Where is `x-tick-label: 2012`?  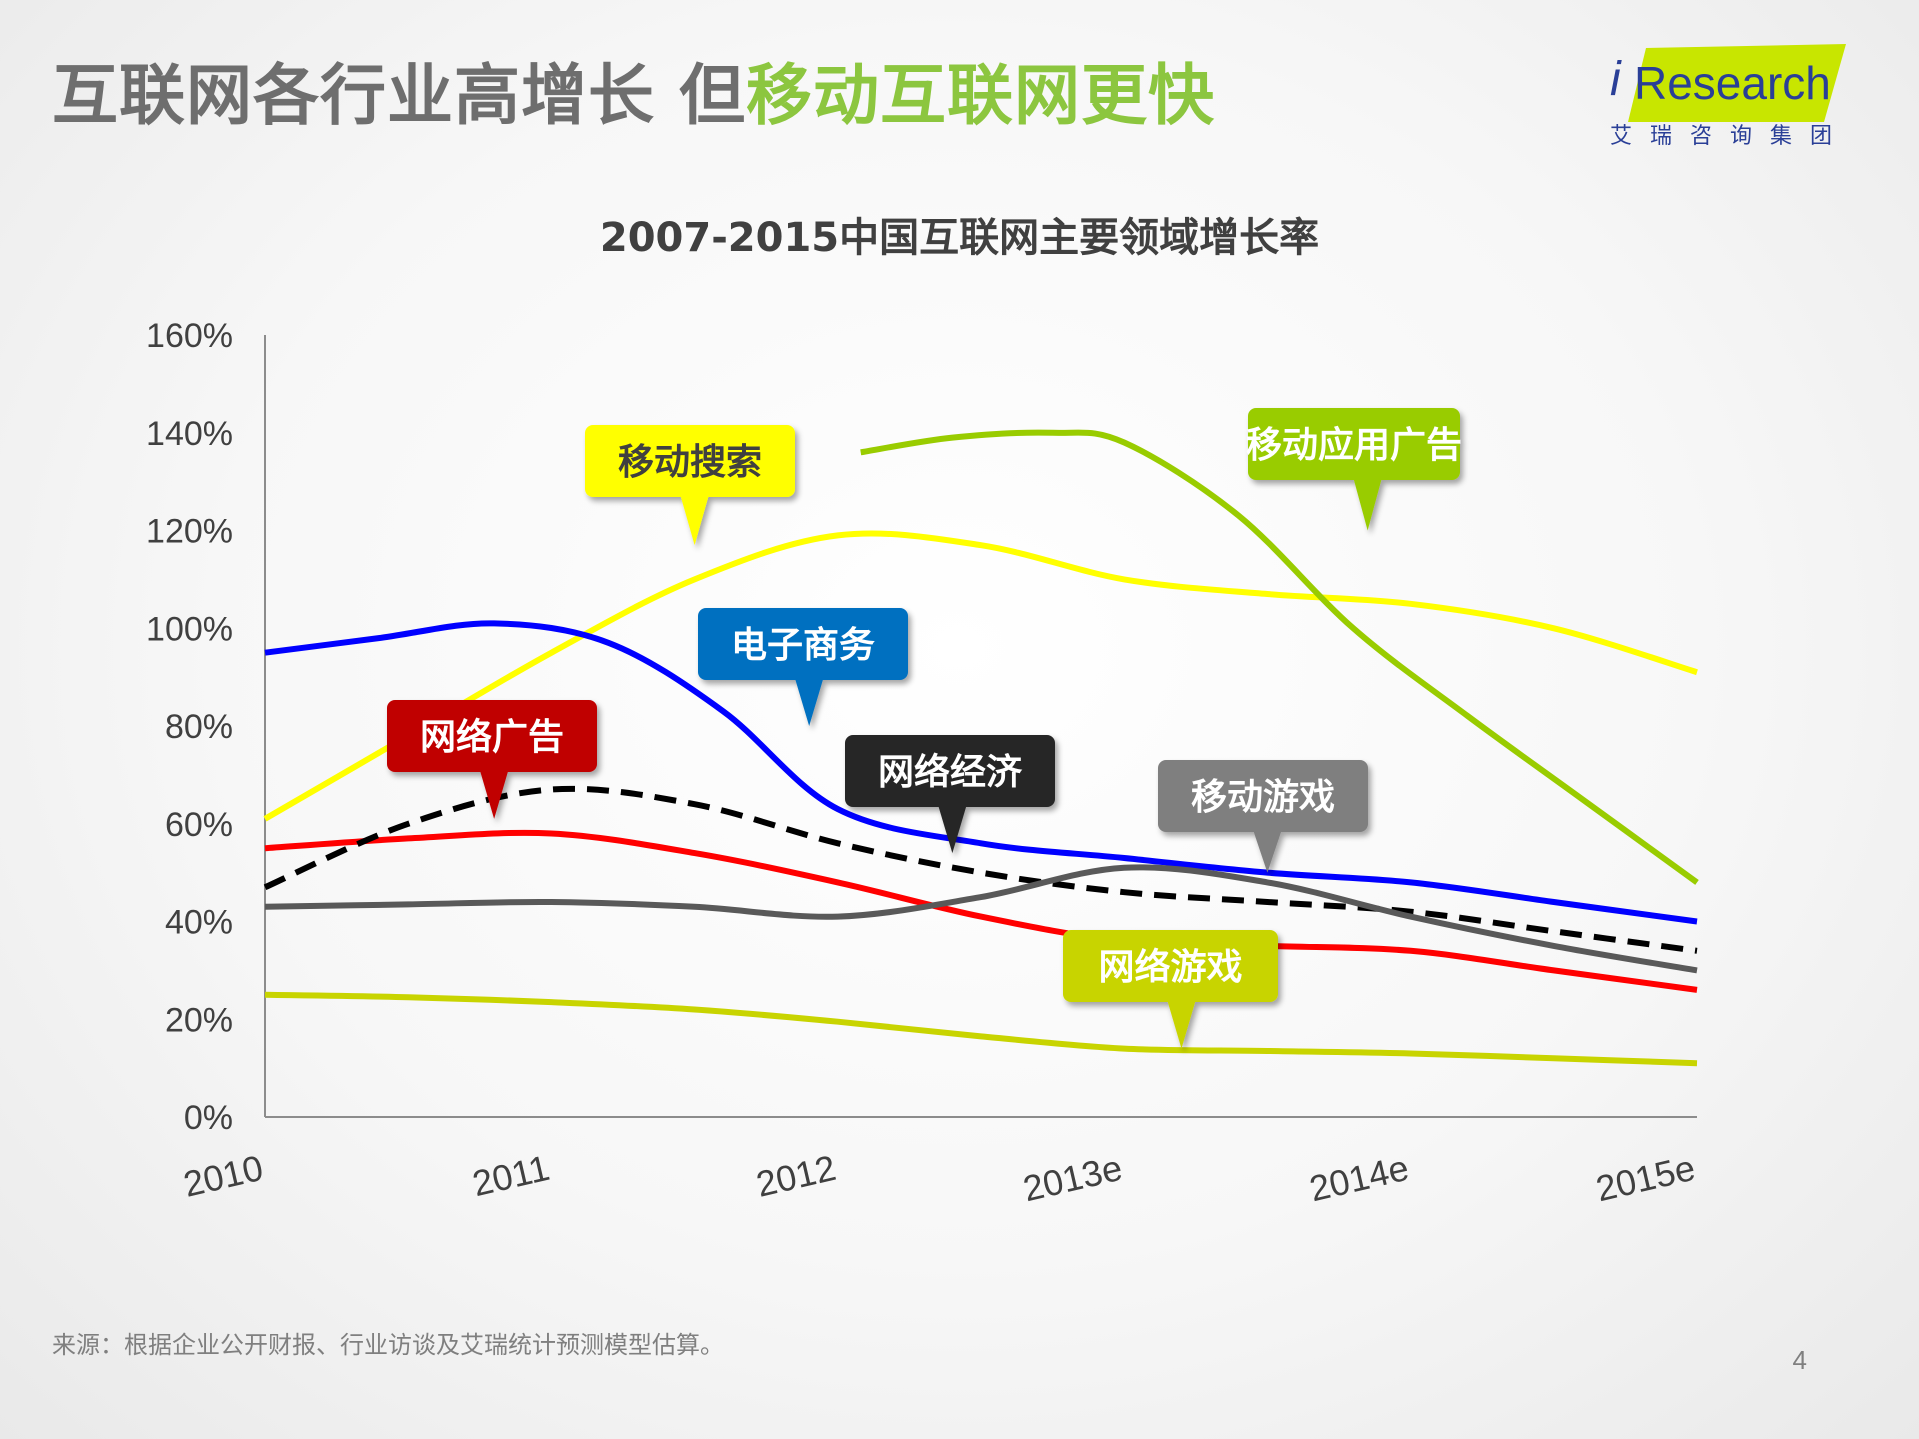
x-tick-label: 2012 is located at coordinates (795, 1176).